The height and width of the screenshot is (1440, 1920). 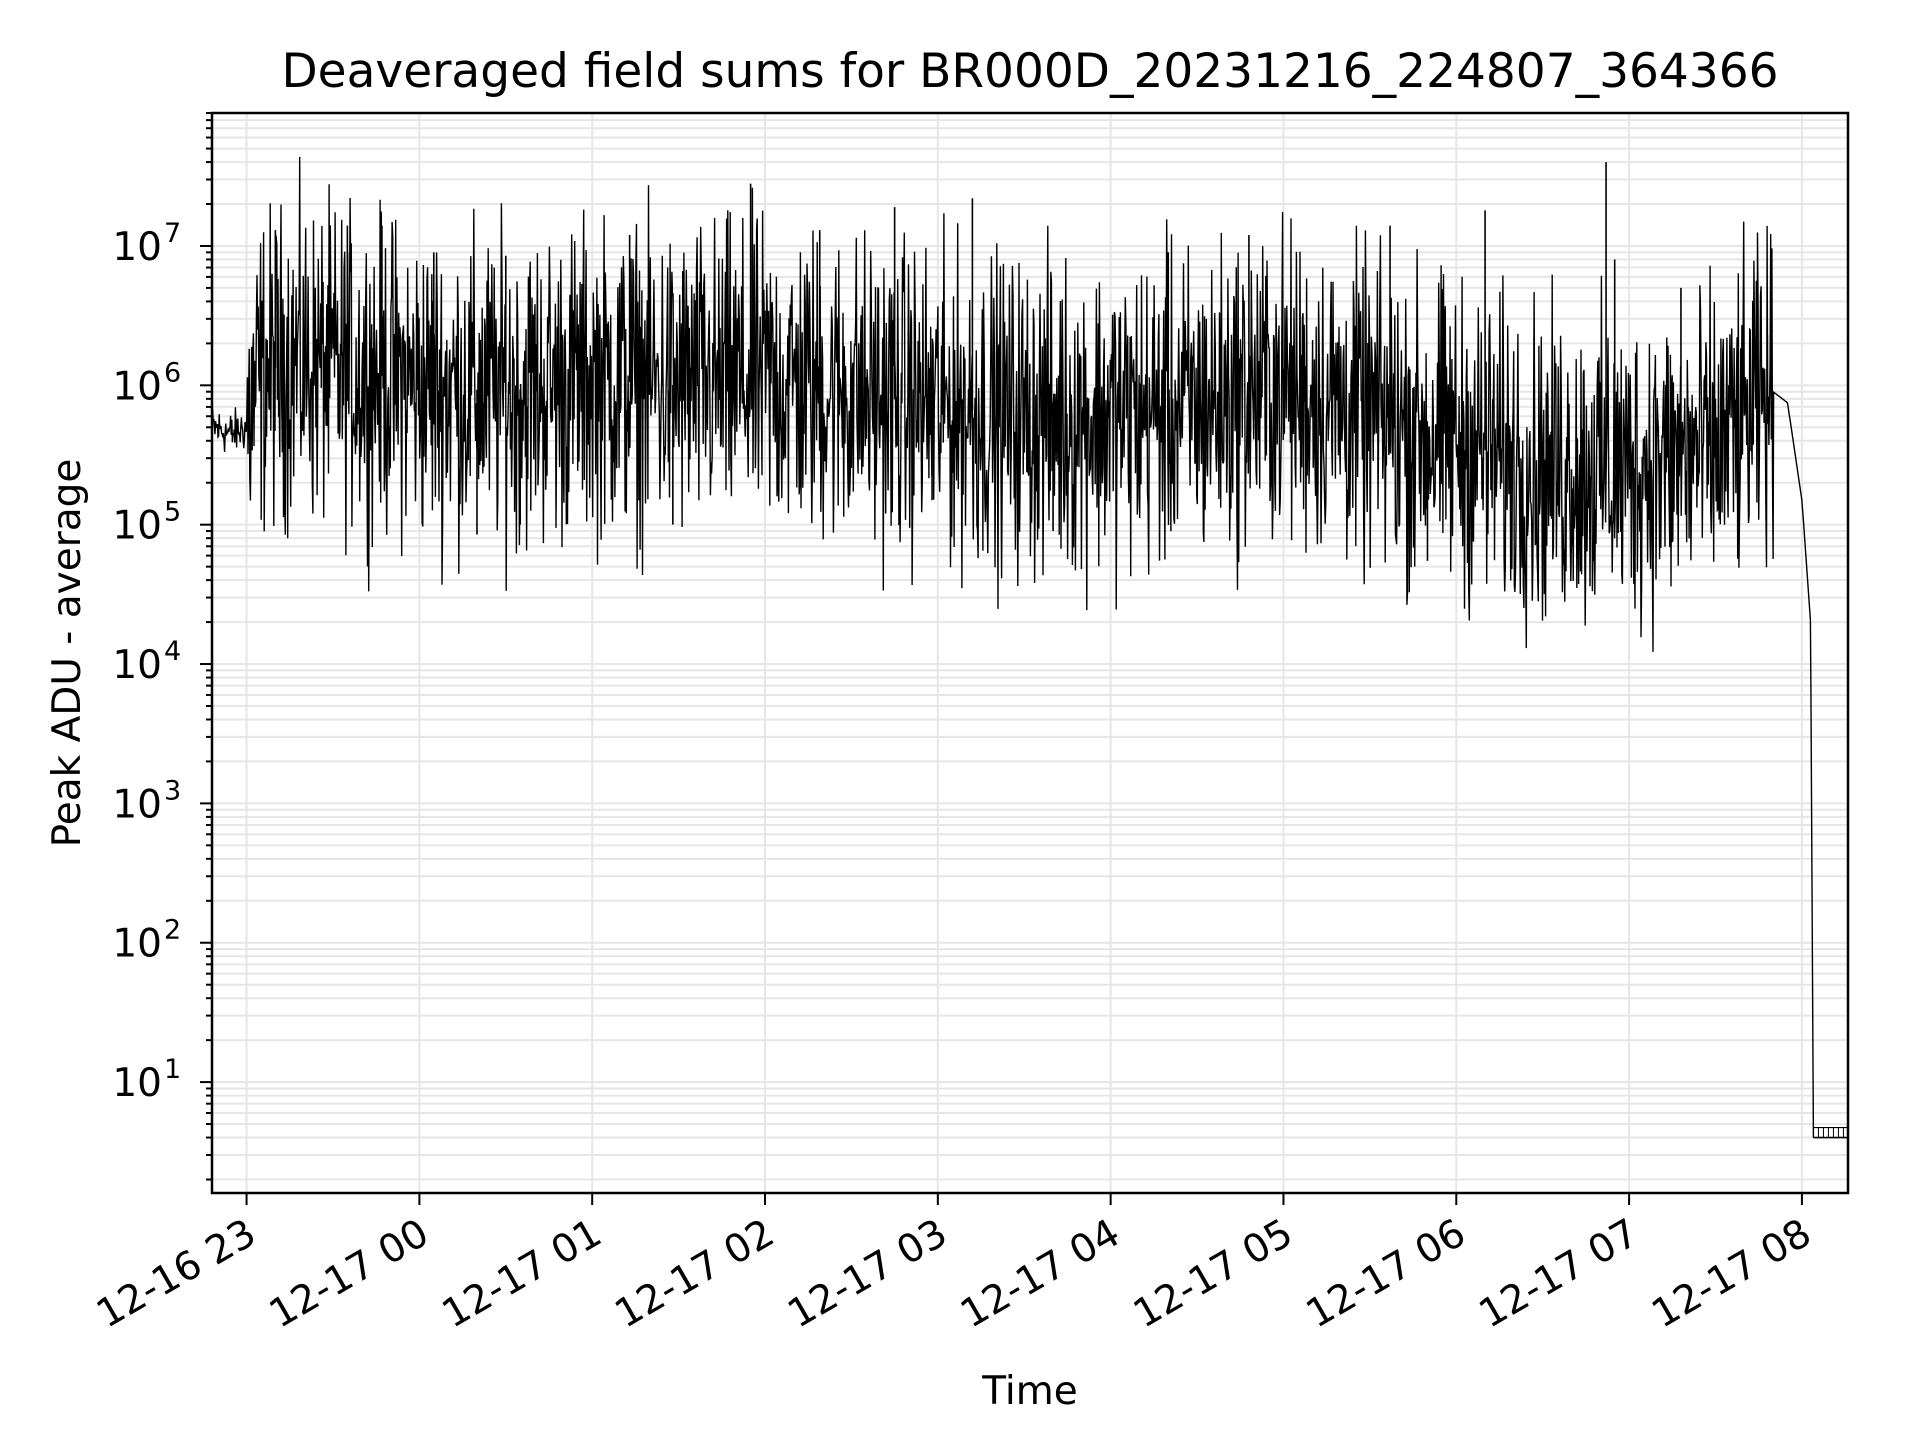 What do you see at coordinates (172, 930) in the screenshot?
I see `y-tick-exponent: 2` at bounding box center [172, 930].